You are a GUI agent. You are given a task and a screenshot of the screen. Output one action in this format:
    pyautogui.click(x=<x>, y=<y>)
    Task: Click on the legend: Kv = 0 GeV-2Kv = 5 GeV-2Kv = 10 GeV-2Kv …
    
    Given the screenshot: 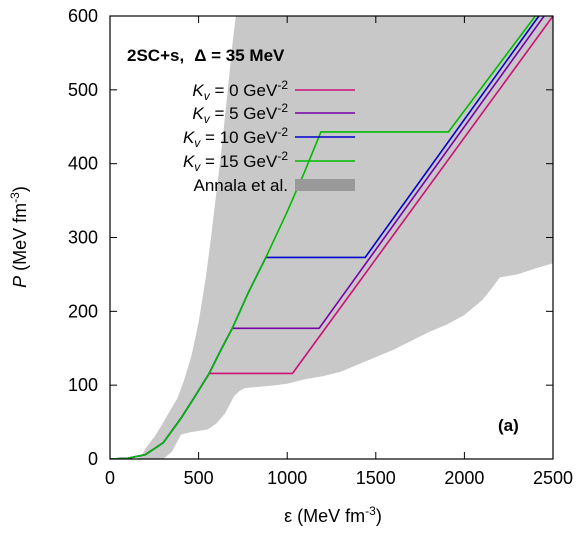 What is the action you would take?
    pyautogui.click(x=269, y=136)
    